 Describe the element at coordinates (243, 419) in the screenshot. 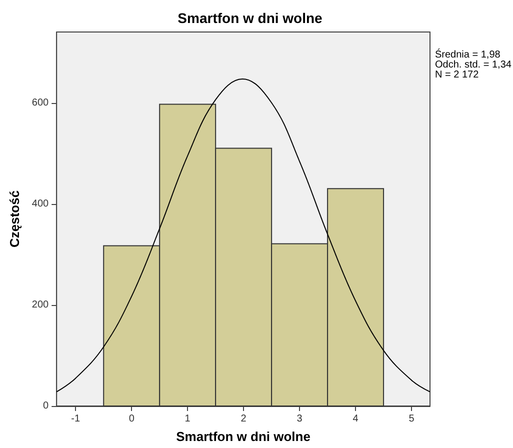

I see `x-tick-label: 2` at that location.